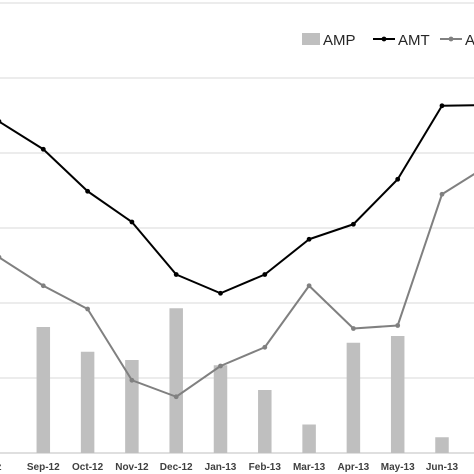  I want to click on amp-legend-swatch, so click(311, 39).